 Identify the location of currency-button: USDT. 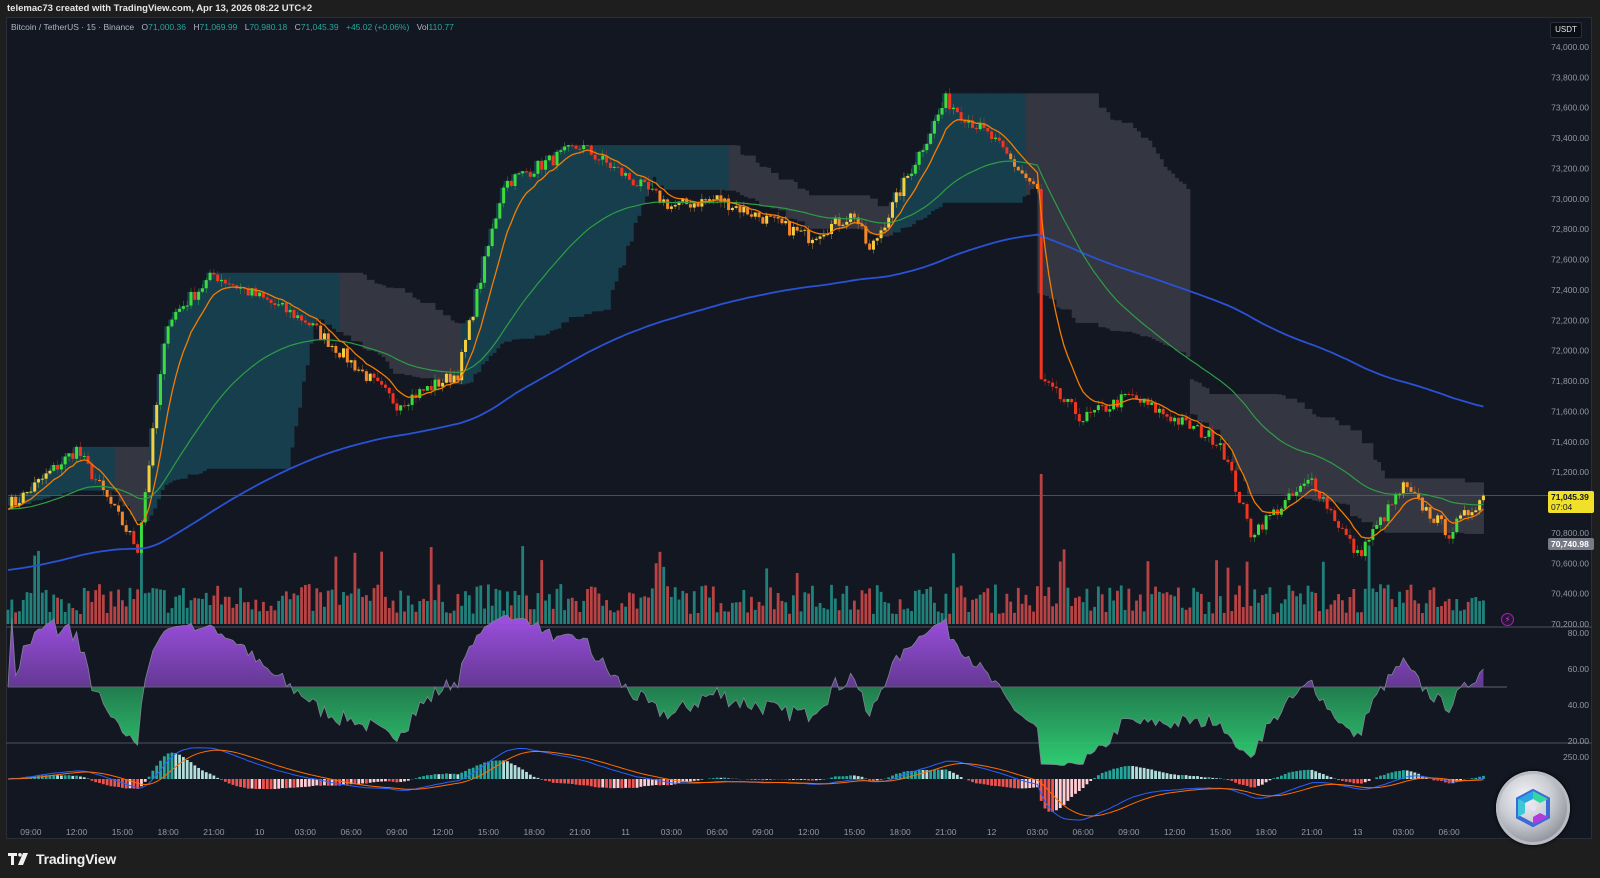
(1566, 30).